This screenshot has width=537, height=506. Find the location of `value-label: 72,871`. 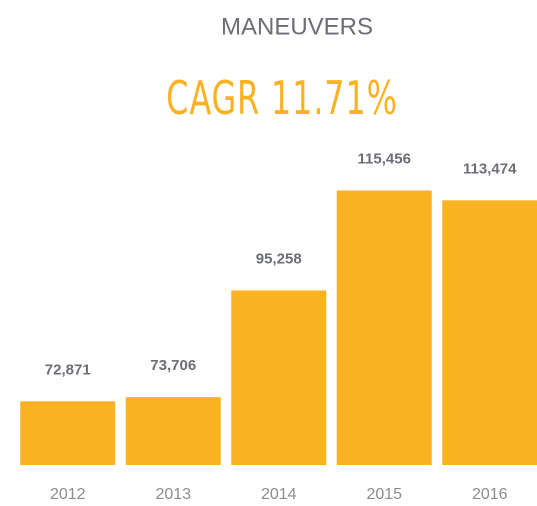

value-label: 72,871 is located at coordinates (68, 369).